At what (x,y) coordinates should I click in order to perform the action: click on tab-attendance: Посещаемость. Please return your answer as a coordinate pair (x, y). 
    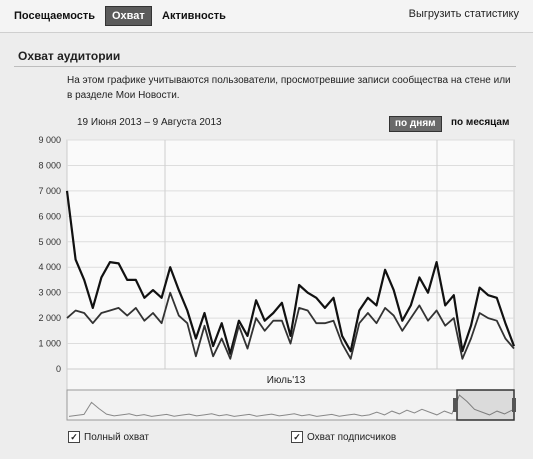
    Looking at the image, I should click on (55, 16).